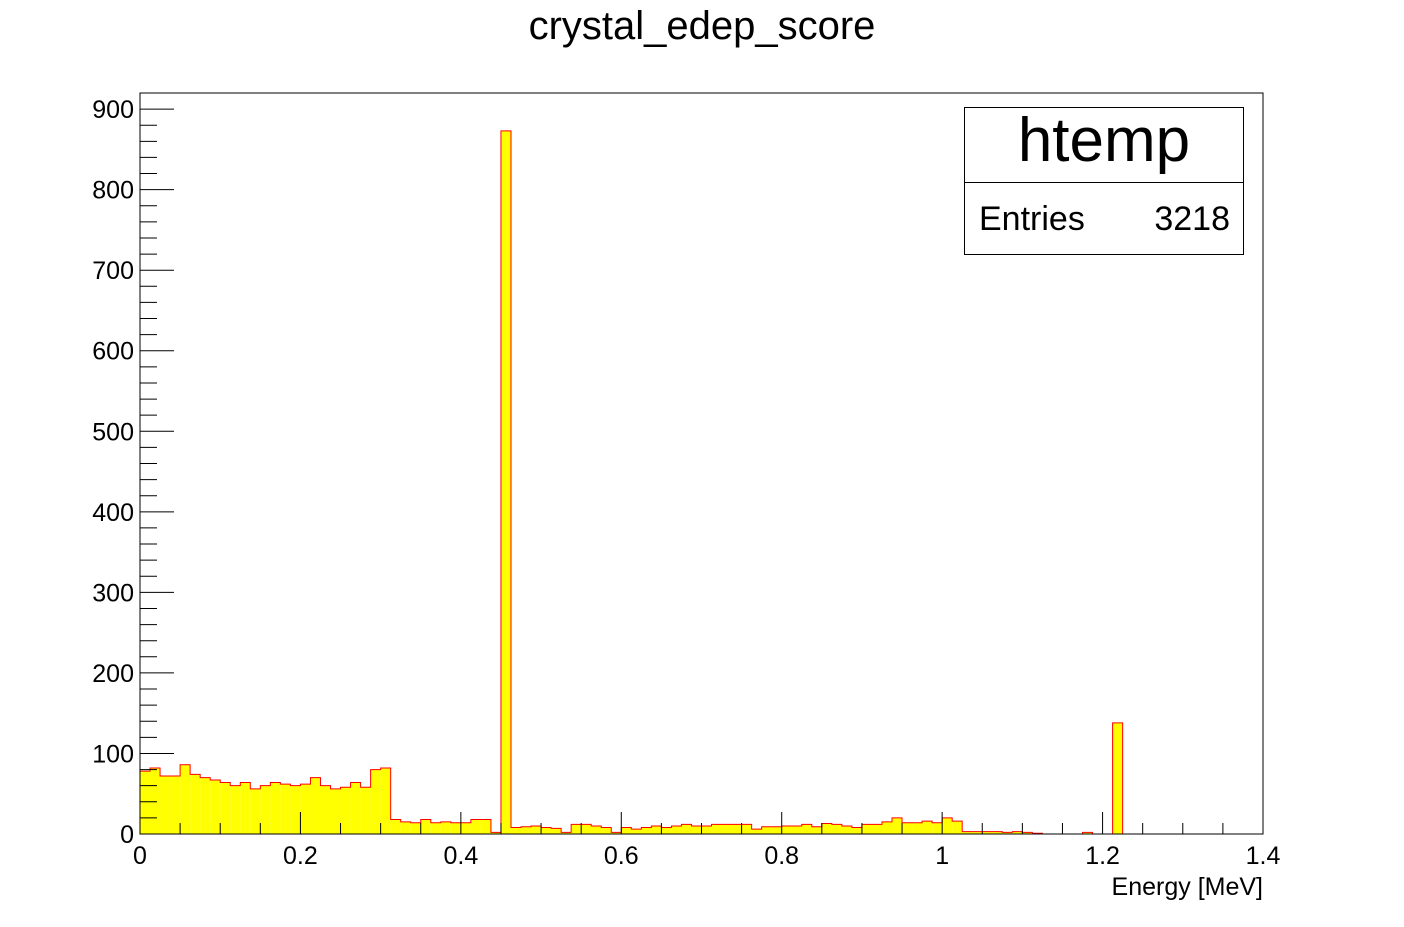 The width and height of the screenshot is (1404, 927). What do you see at coordinates (113, 674) in the screenshot?
I see `y-tick-label: 200` at bounding box center [113, 674].